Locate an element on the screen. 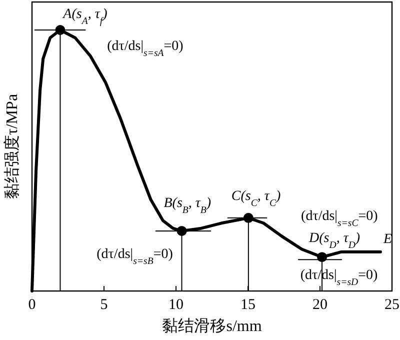  y-axis-title: 黏结强度τ/MPa is located at coordinates (12, 147).